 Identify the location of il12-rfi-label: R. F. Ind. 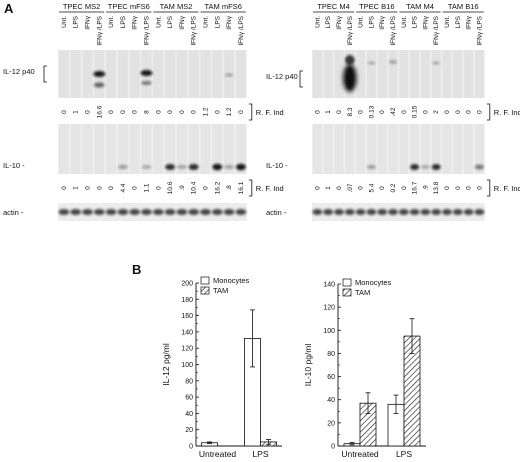
(507, 112).